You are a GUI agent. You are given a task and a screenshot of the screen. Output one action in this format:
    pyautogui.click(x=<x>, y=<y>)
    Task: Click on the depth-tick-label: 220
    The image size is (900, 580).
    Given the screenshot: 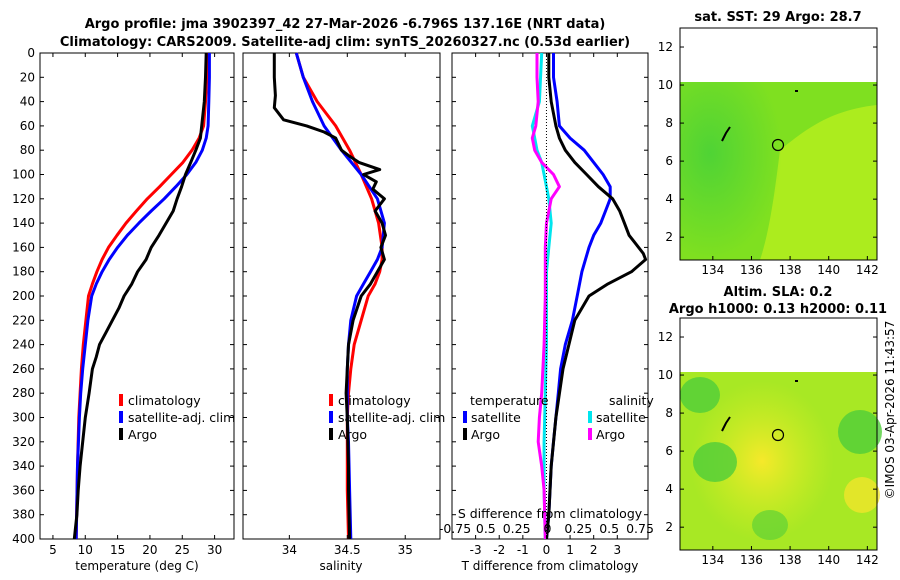 What is the action you would take?
    pyautogui.click(x=23, y=320)
    